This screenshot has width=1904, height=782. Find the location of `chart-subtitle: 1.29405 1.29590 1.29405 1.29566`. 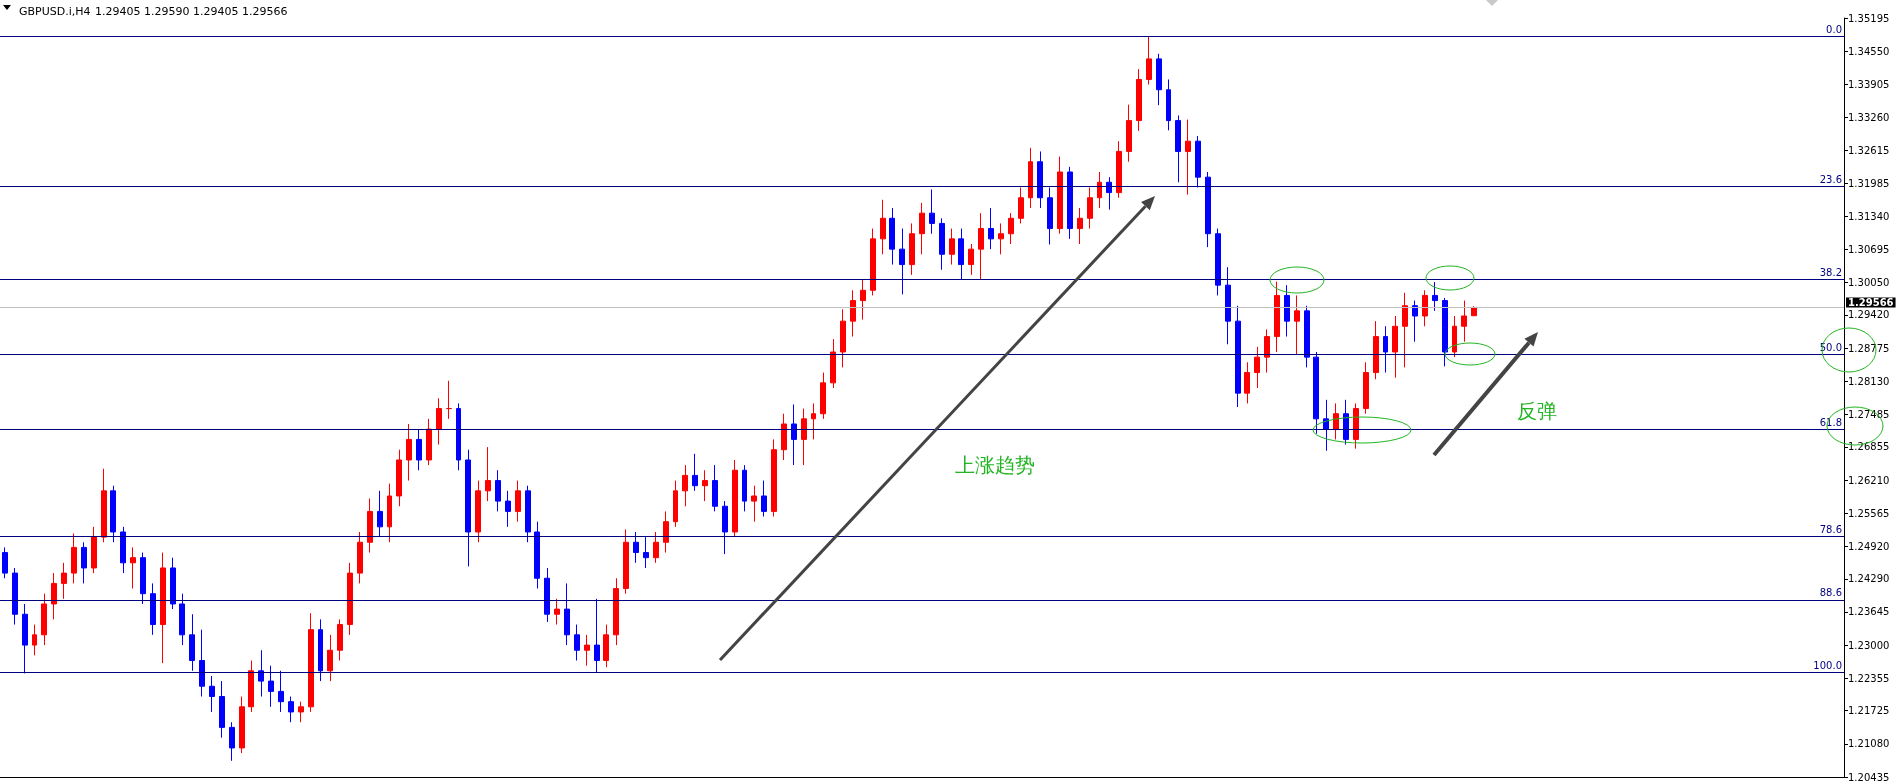

chart-subtitle: 1.29405 1.29590 1.29405 1.29566 is located at coordinates (191, 11).